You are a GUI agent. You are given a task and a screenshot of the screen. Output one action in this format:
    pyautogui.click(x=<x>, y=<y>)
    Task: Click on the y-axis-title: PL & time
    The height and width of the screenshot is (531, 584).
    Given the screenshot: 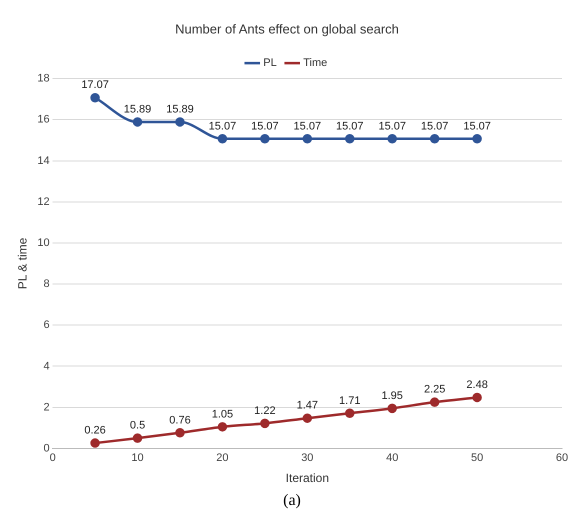 What is the action you would take?
    pyautogui.click(x=23, y=263)
    